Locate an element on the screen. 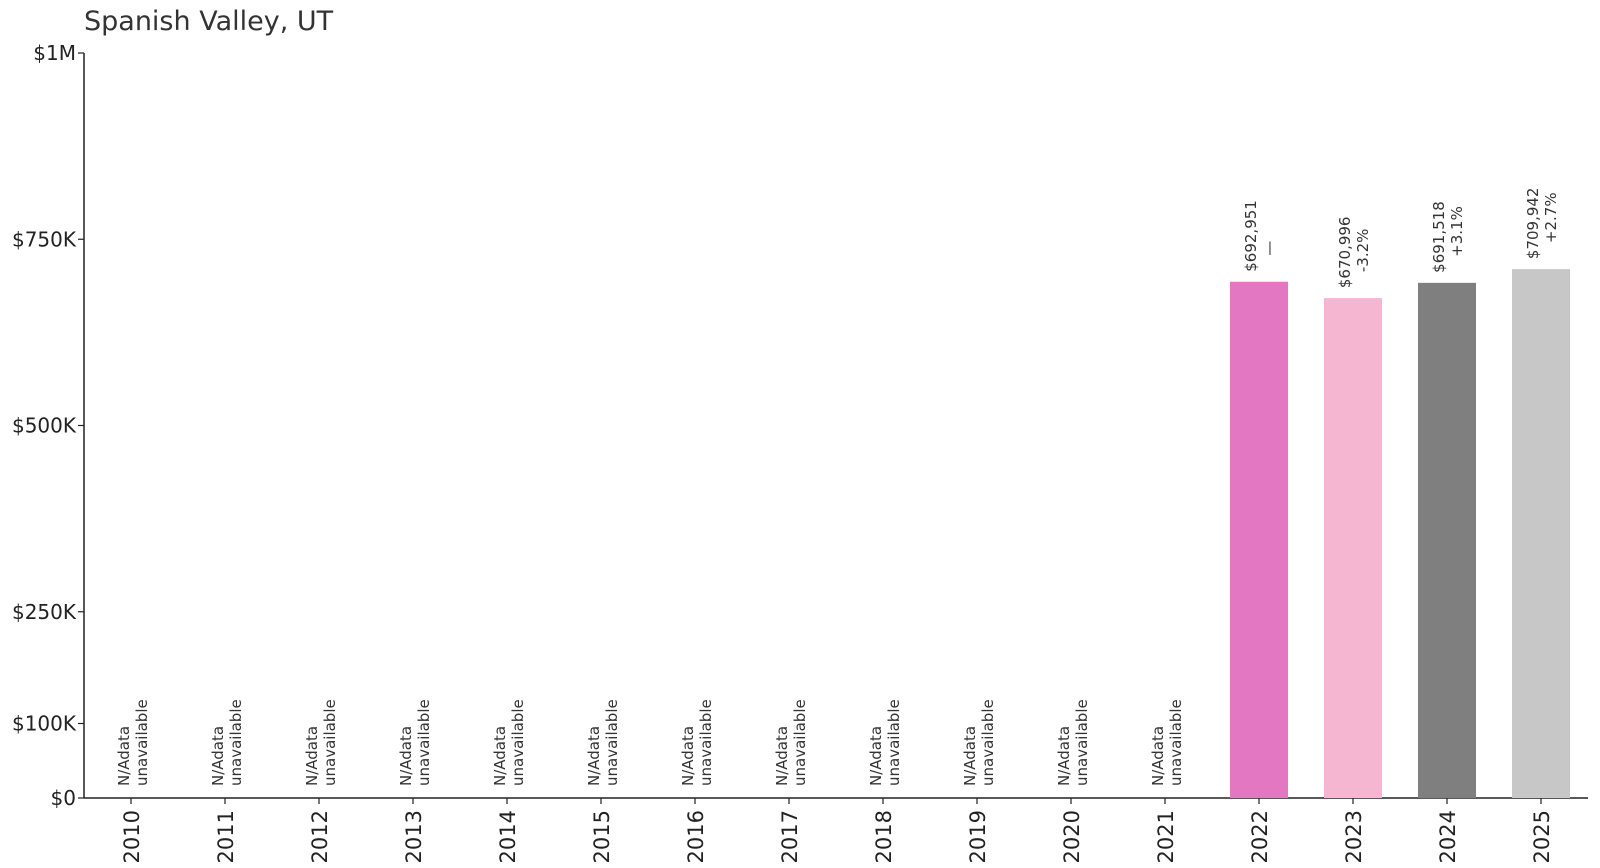  value-label: $692,951 is located at coordinates (1251, 236).